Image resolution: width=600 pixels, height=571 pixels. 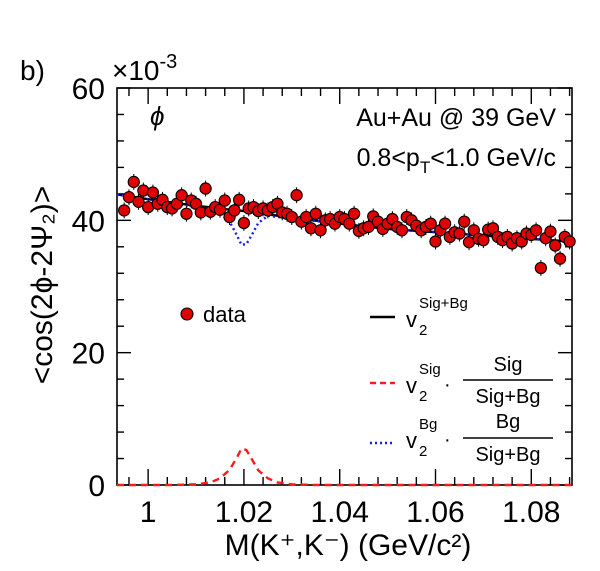 I want to click on axis-exponent-base: ×10, so click(x=136, y=70).